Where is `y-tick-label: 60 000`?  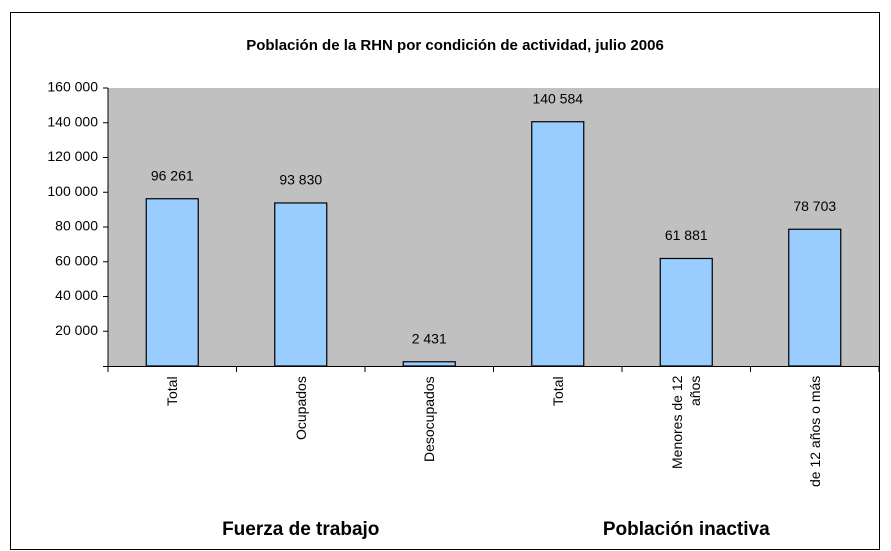 y-tick-label: 60 000 is located at coordinates (76, 260).